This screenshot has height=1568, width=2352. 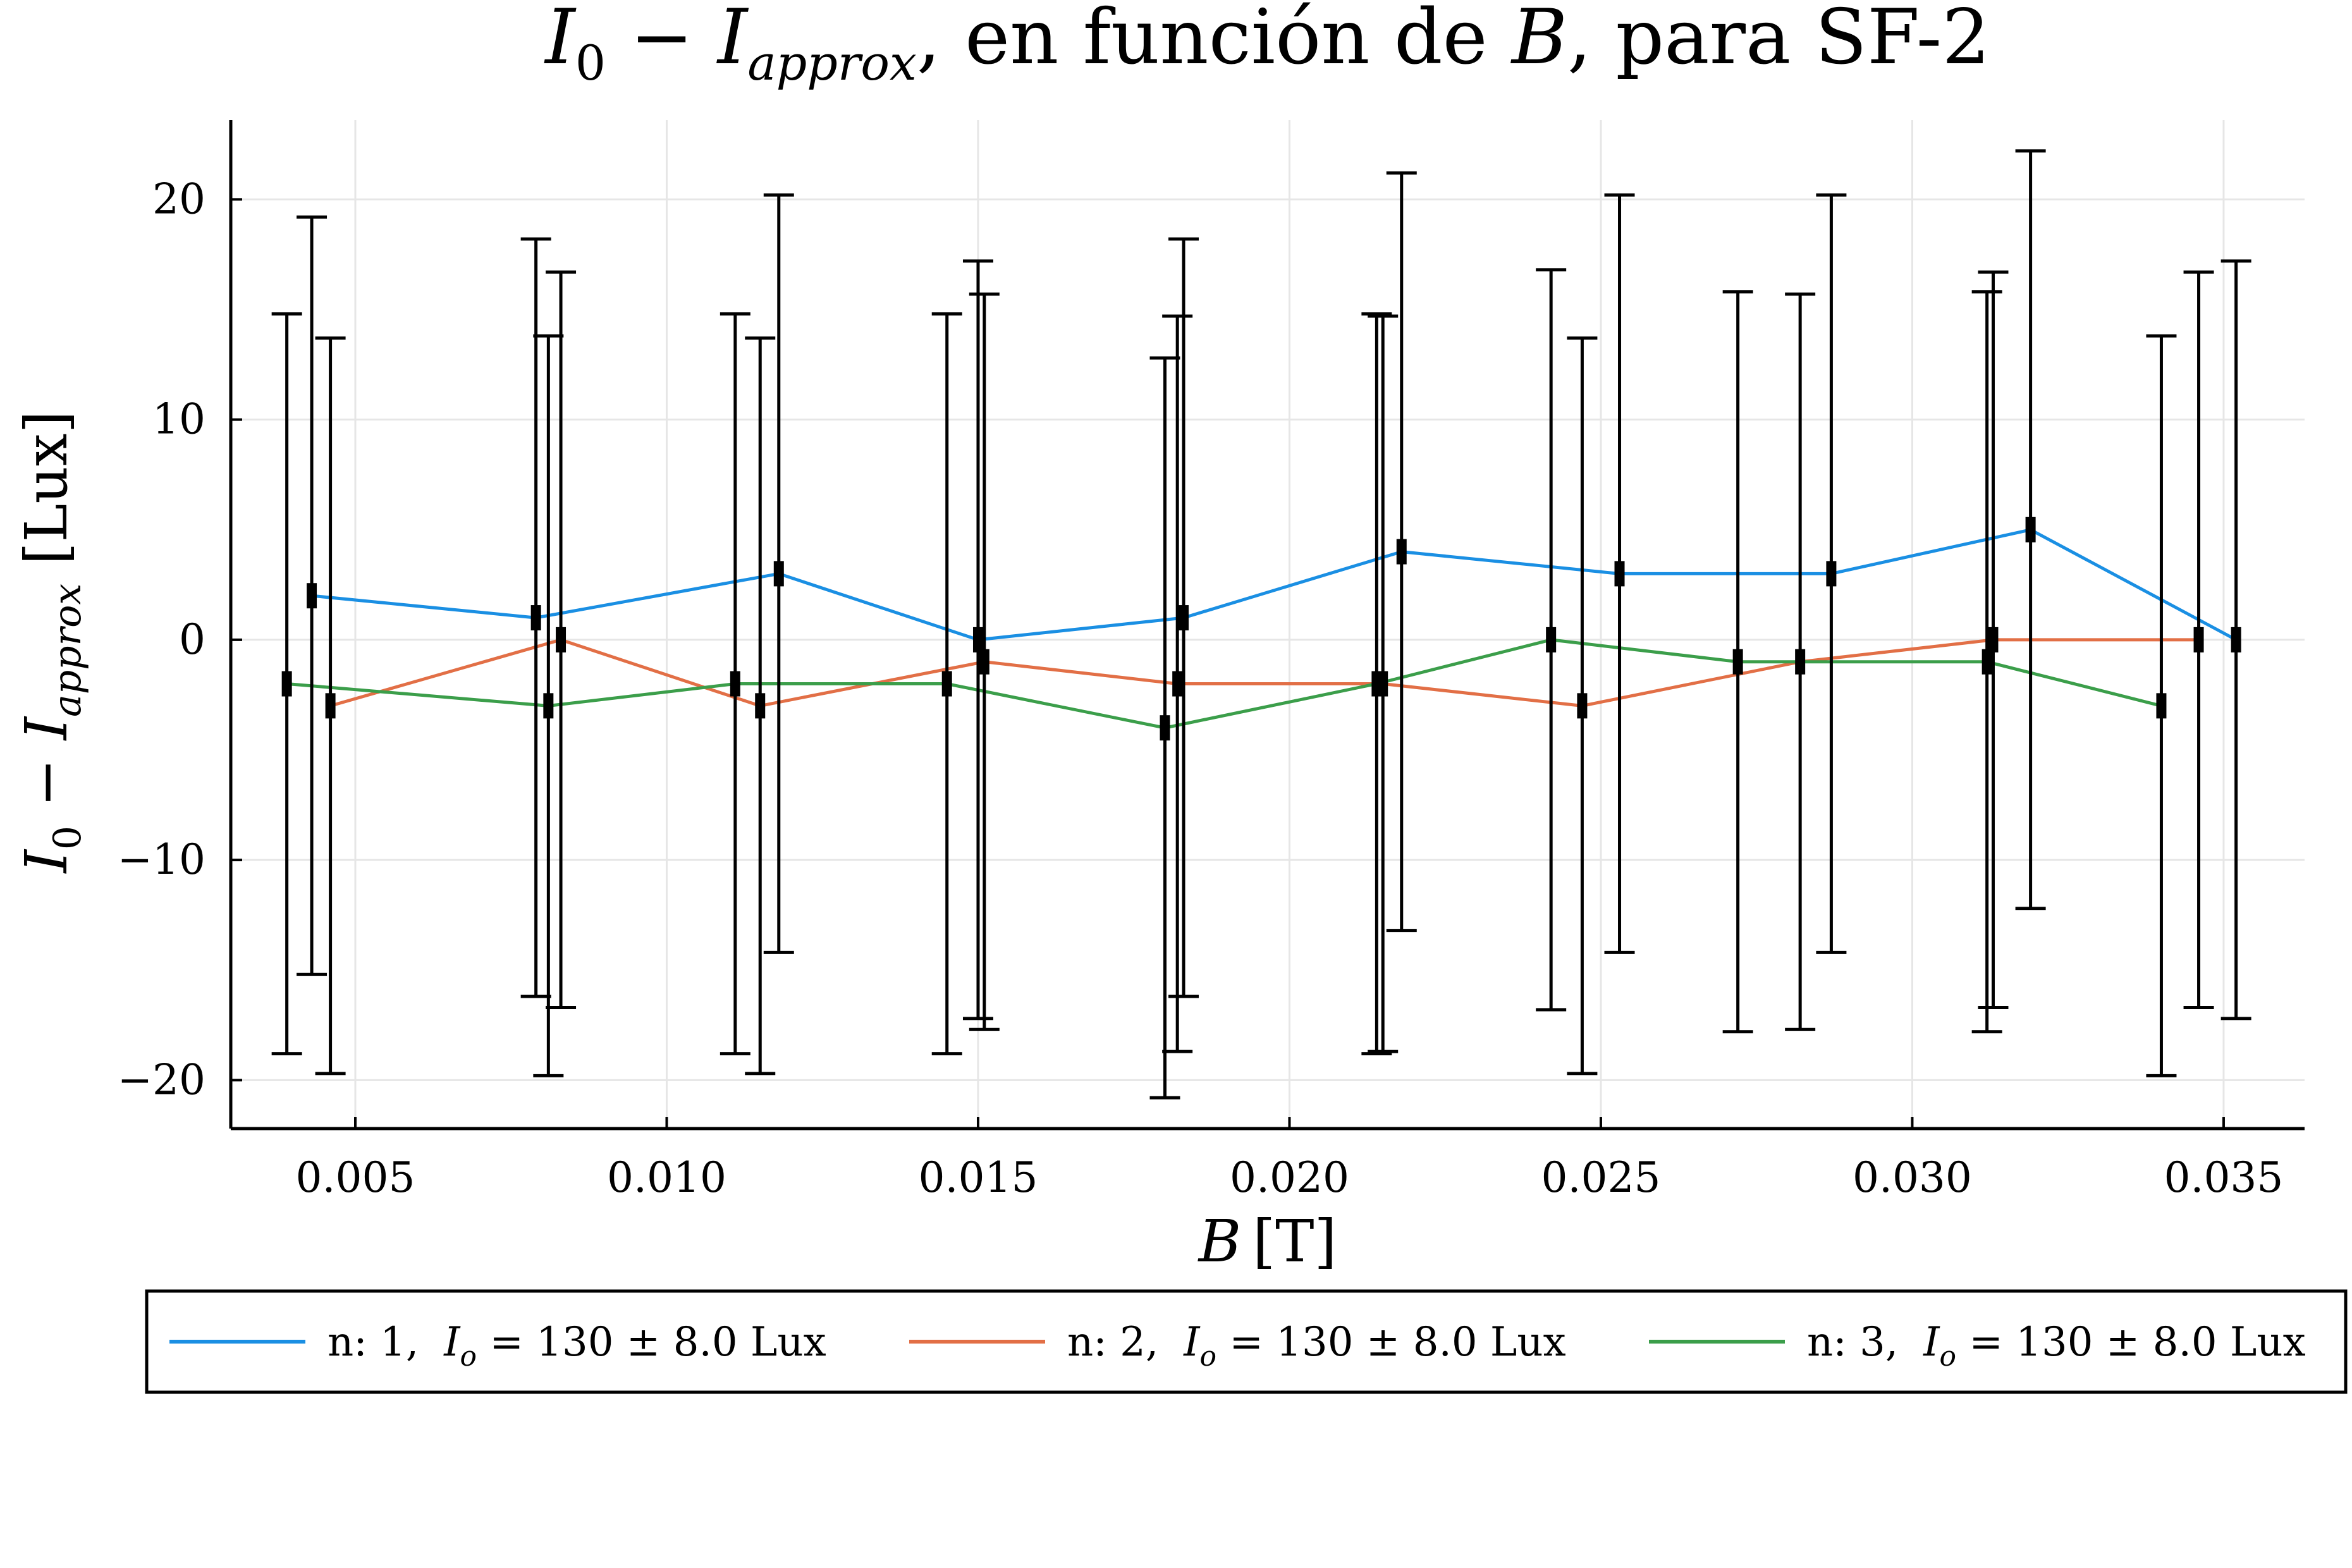 I want to click on legend-box, so click(x=1246, y=1341).